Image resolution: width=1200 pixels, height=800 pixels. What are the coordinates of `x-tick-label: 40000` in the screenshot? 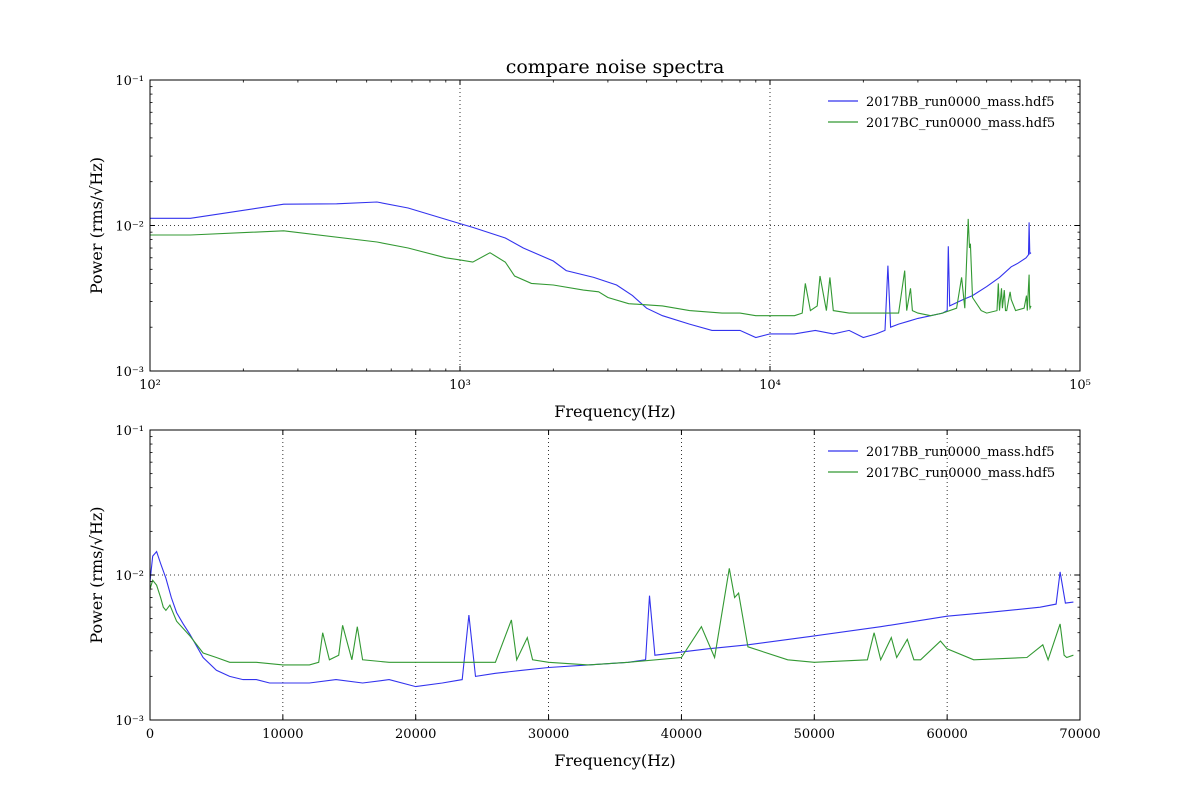 It's located at (681, 734).